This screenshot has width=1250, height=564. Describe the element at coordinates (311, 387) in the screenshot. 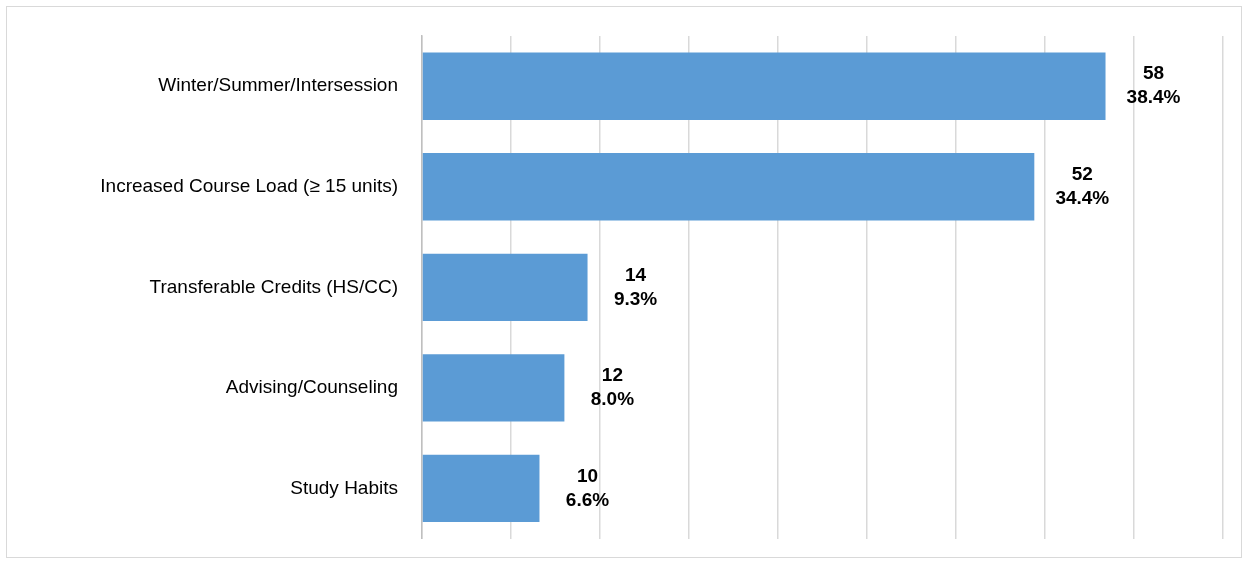

I see `y-tick-label: Advising/Counseling` at that location.